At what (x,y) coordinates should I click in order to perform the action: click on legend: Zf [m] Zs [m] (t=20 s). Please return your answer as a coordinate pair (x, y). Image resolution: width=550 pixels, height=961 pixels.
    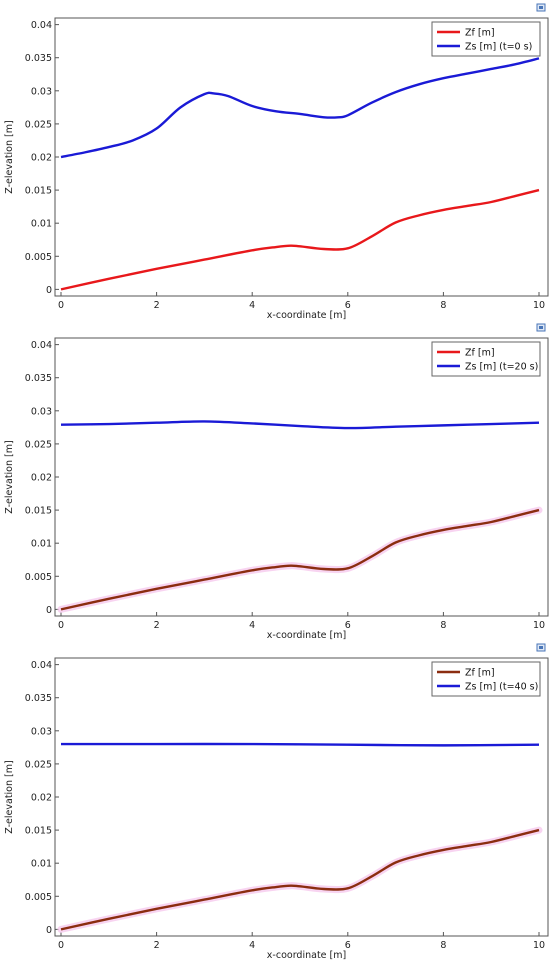
    Looking at the image, I should click on (486, 359).